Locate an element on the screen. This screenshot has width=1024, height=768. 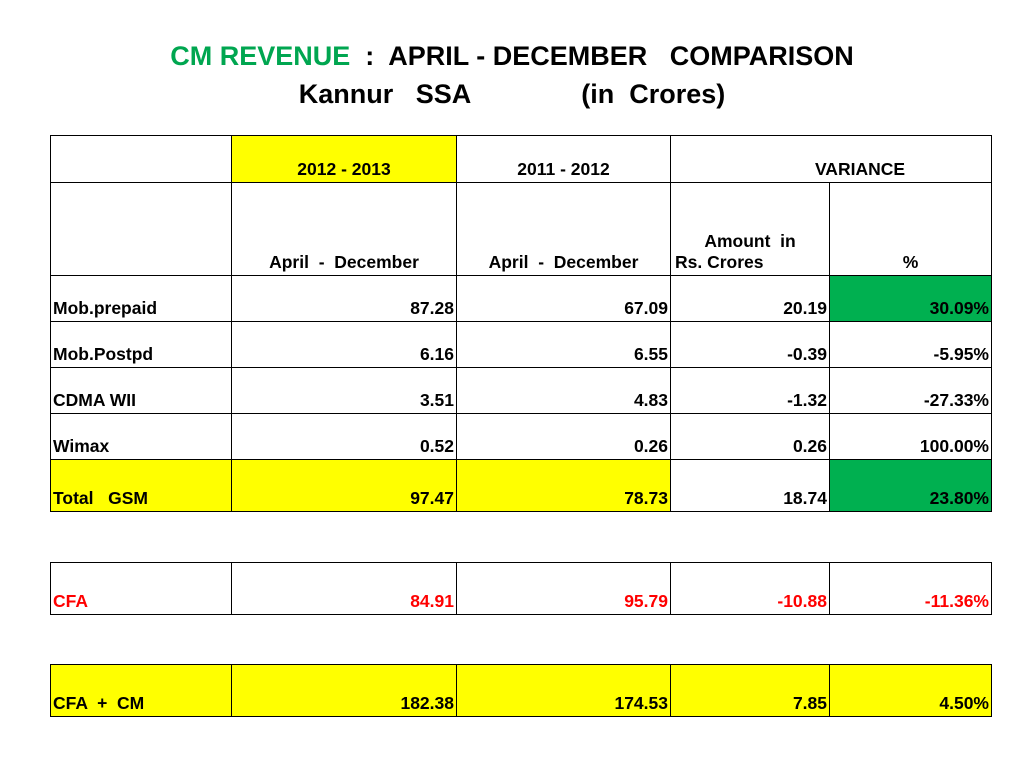
row-label: Mob.prepaid is located at coordinates (141, 298).